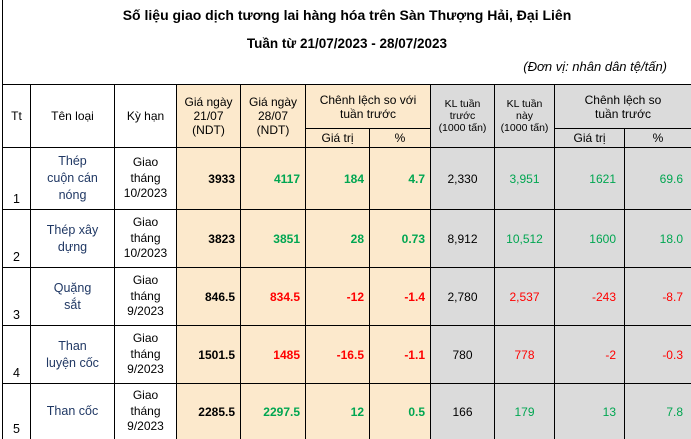 The height and width of the screenshot is (439, 691). I want to click on cell-week-diff-value: -12, so click(337, 296).